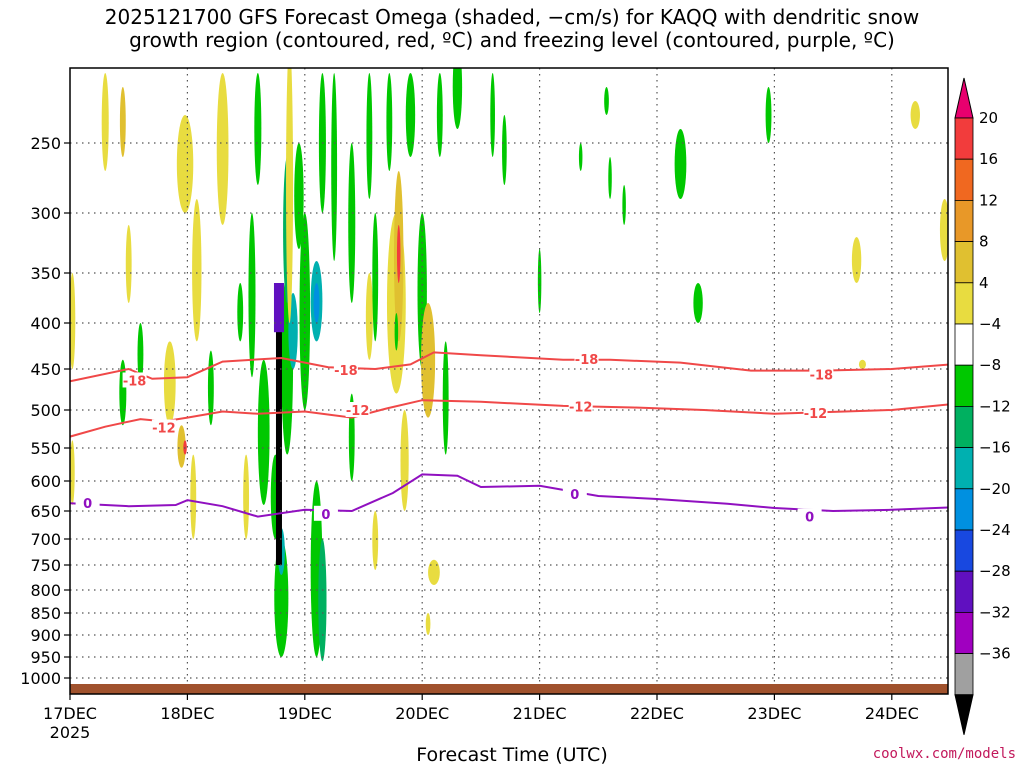 Image resolution: width=1024 pixels, height=768 pixels. Describe the element at coordinates (988, 200) in the screenshot. I see `colorbar-label-2: 12` at that location.